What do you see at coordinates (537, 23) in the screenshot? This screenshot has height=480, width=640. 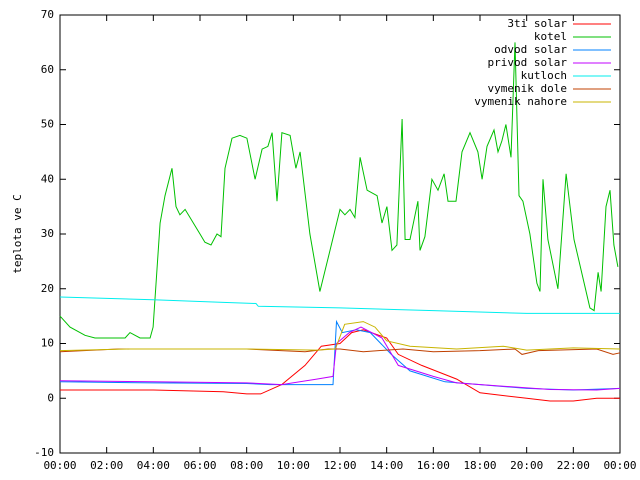 I see `legend-label: 3ti solar` at bounding box center [537, 23].